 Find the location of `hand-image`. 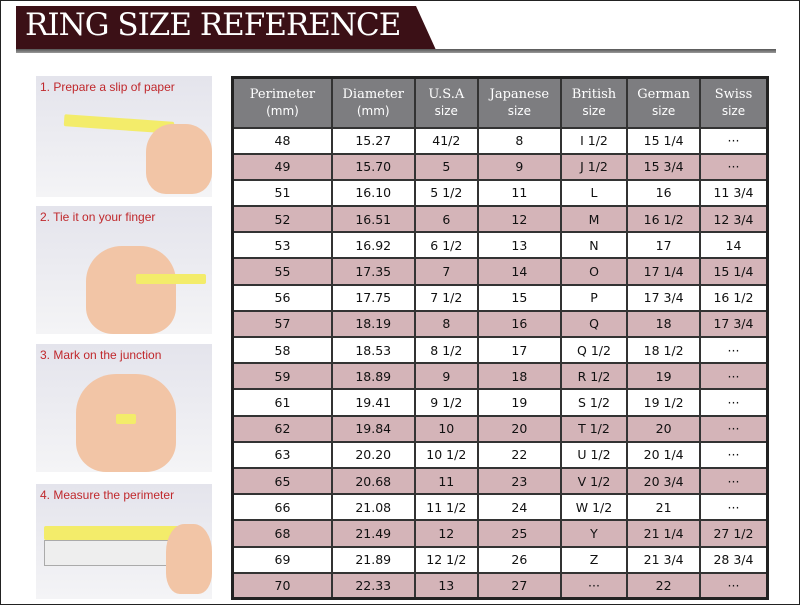

hand-image is located at coordinates (131, 290).